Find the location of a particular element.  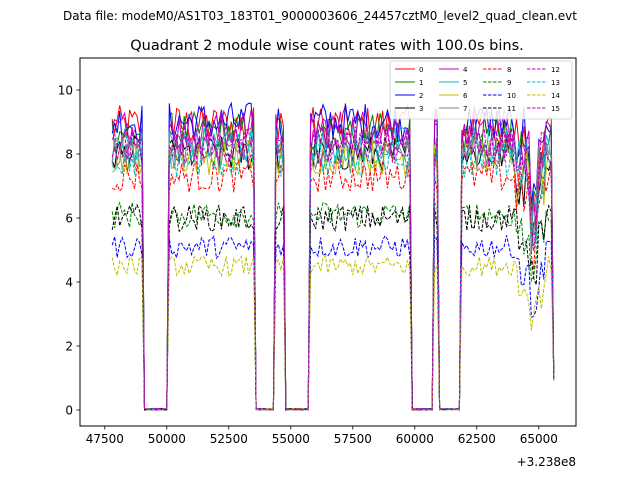

x-tick-label: 52500 is located at coordinates (229, 439).